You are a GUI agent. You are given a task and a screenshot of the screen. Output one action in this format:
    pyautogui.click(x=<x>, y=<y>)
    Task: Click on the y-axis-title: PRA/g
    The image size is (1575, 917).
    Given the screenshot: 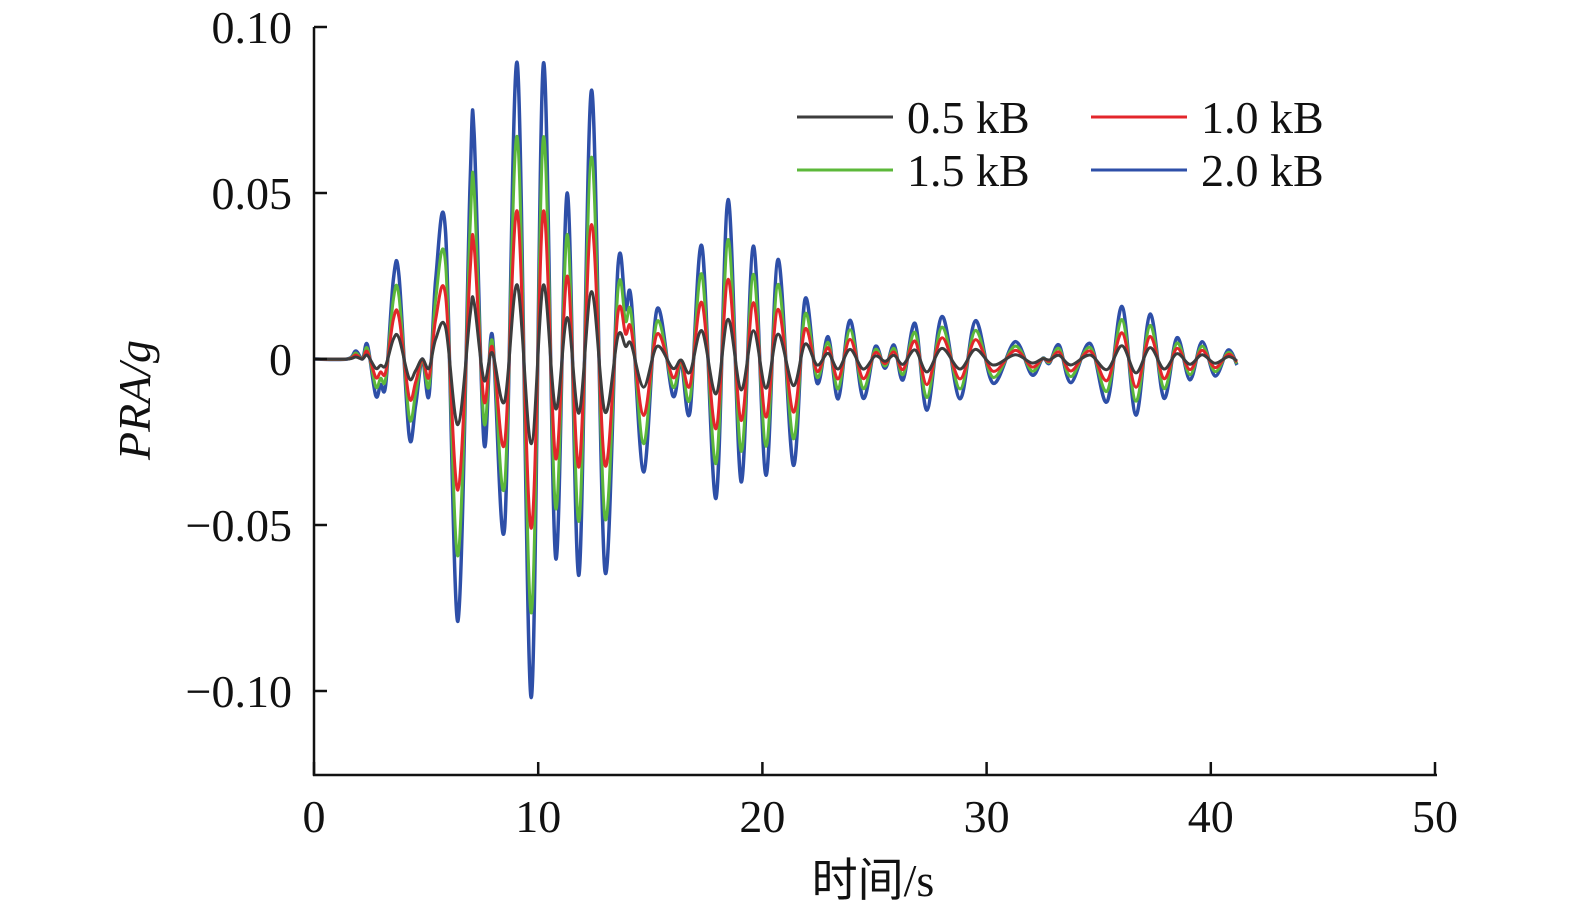 What is the action you would take?
    pyautogui.click(x=134, y=400)
    